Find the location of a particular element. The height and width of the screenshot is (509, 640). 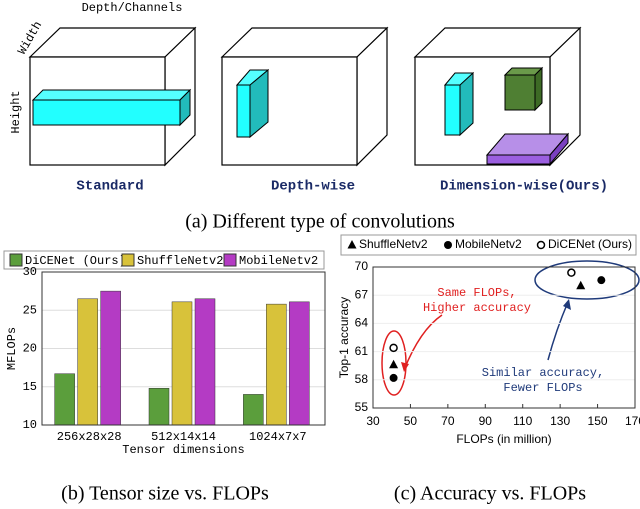

axis-label: Depth/Channels is located at coordinates (132, 8).